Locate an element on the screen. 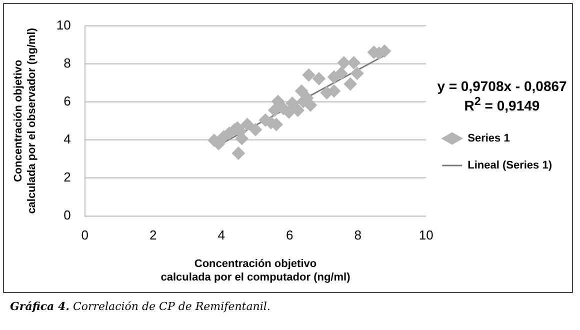 This screenshot has height=330, width=580. x-tick-label: 2 is located at coordinates (153, 234).